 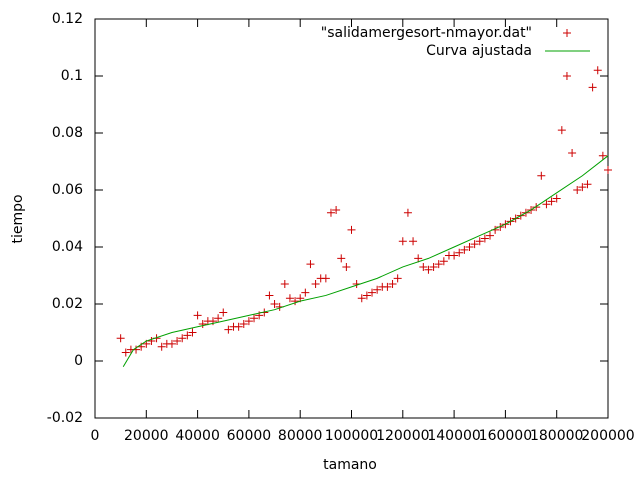 I want to click on x-tick-label: 160000, so click(x=505, y=436).